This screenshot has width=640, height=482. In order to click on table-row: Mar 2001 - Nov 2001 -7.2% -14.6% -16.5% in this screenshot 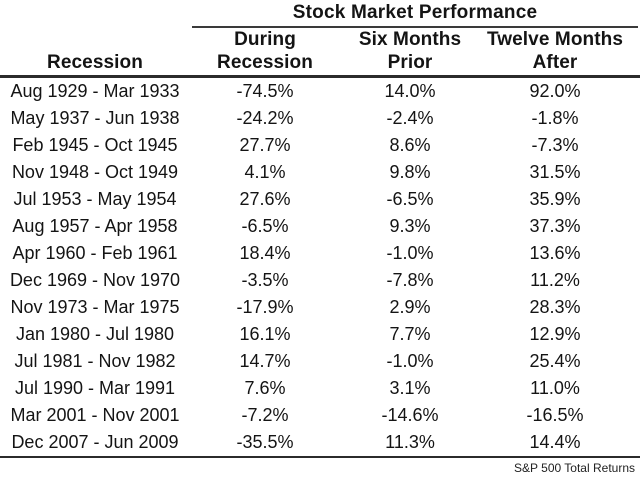, I will do `click(320, 415)`.